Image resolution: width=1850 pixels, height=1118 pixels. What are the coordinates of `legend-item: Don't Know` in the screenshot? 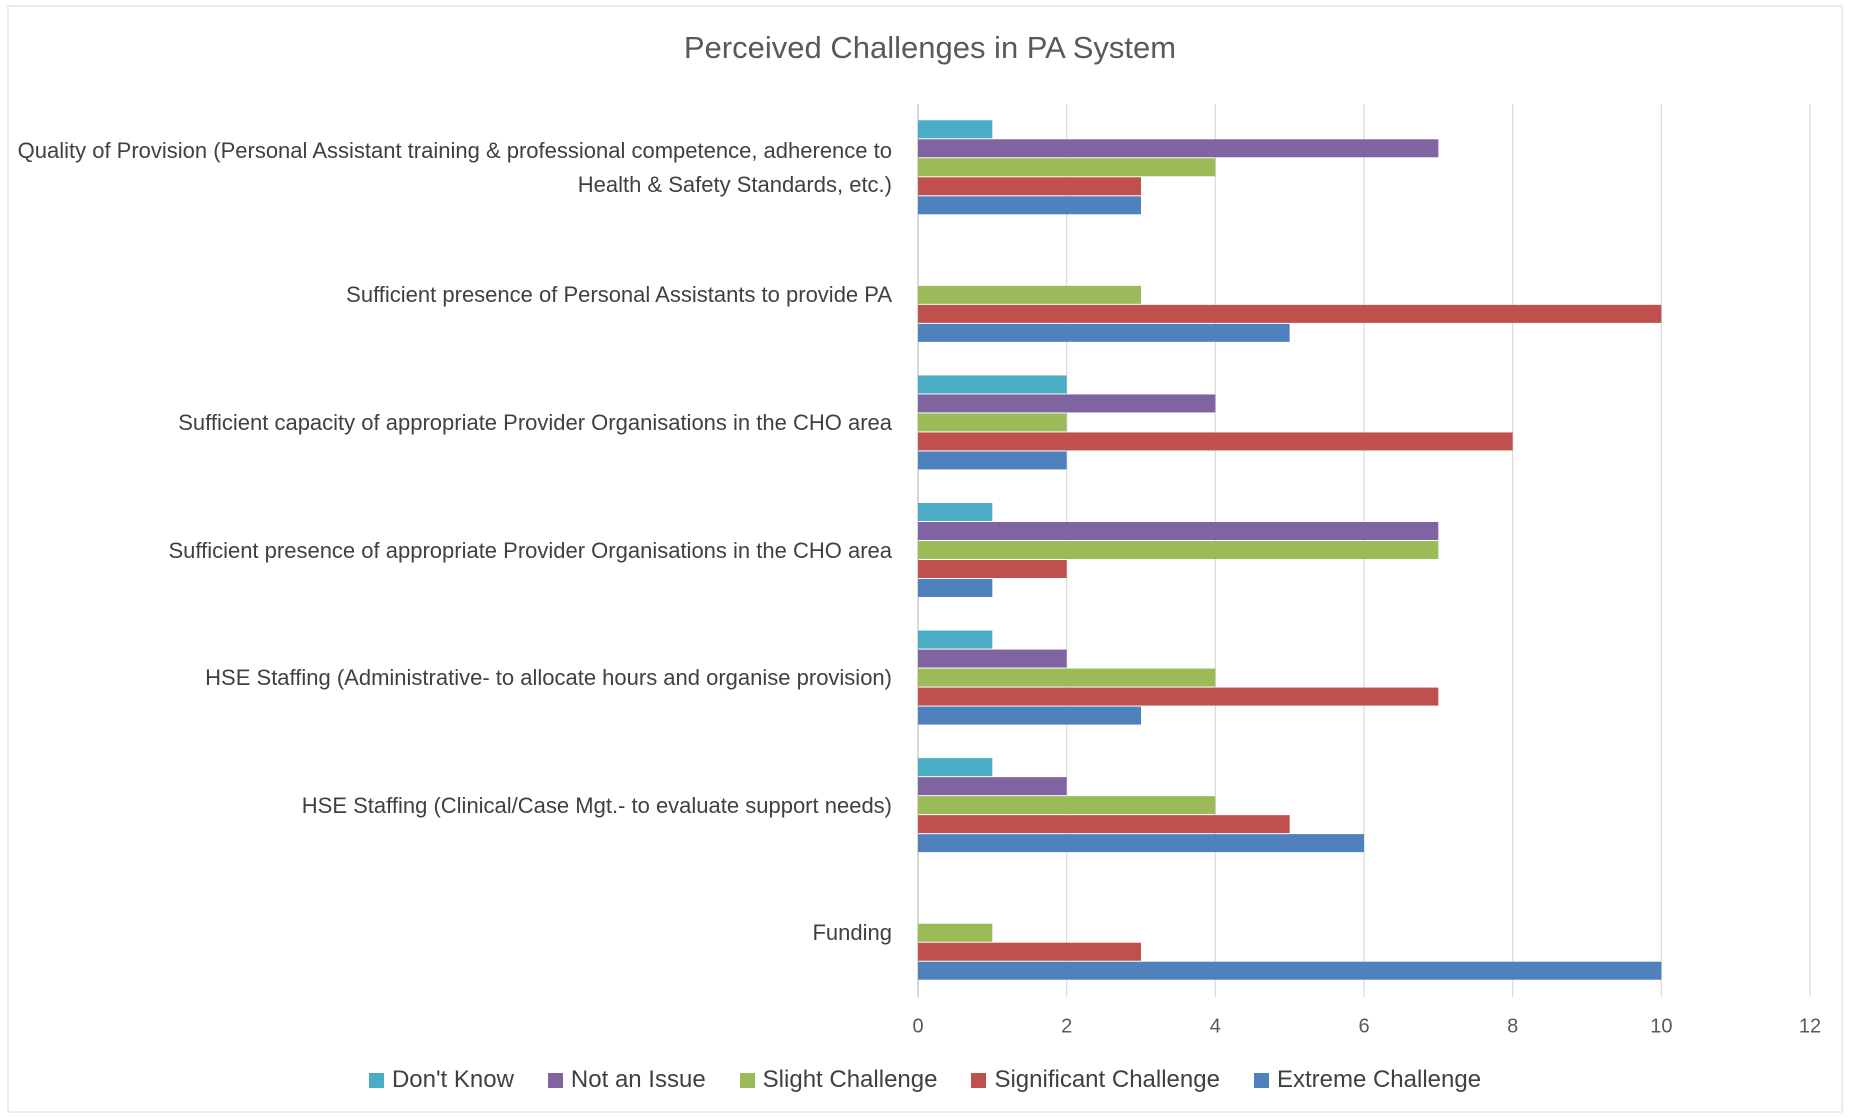 It's located at (441, 1080).